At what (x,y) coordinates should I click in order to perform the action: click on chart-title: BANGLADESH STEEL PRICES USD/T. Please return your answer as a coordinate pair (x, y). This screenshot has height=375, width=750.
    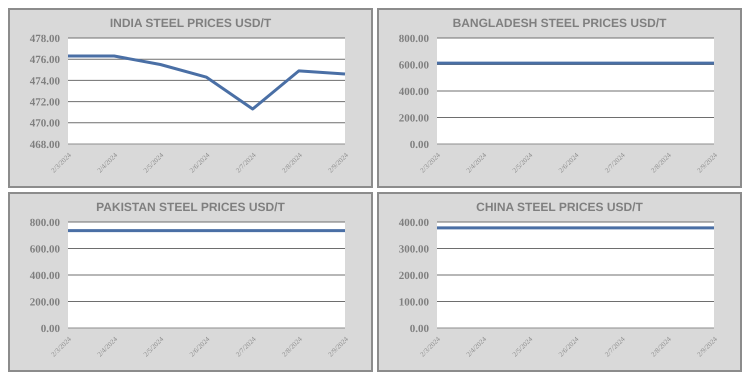
    Looking at the image, I should click on (560, 23).